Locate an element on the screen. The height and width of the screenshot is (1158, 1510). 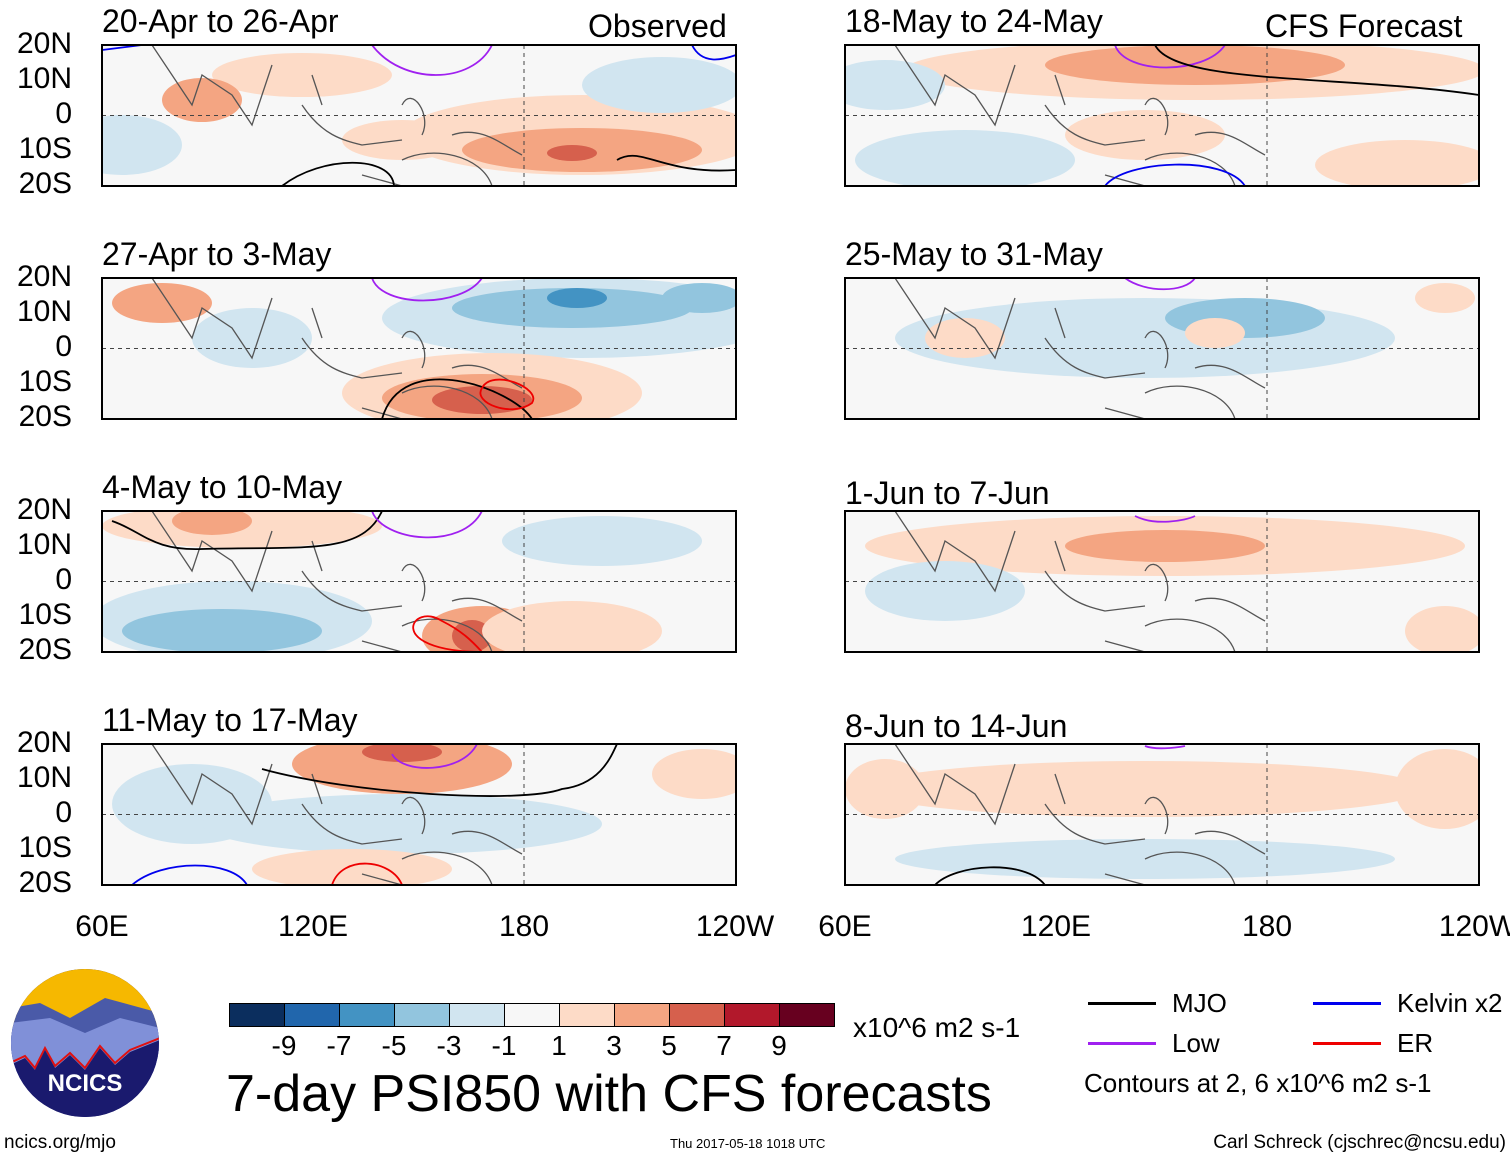
footer-timestamp: Thu 2017-05-18 1018 UTC is located at coordinates (748, 1143).